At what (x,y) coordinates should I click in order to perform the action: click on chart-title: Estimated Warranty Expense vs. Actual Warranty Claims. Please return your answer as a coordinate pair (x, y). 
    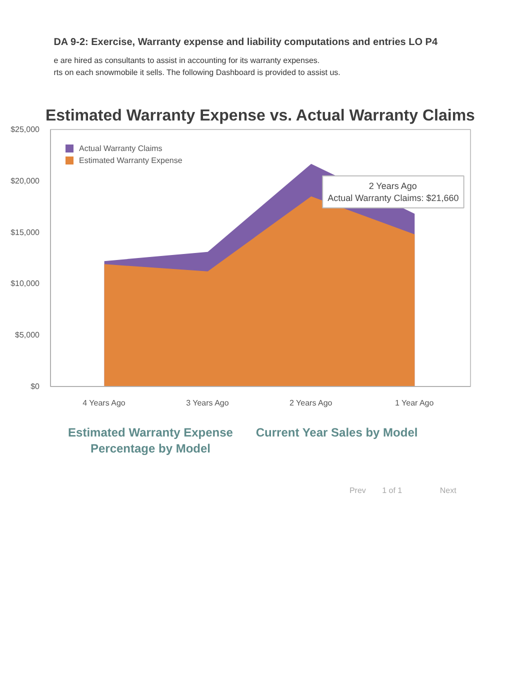
    Looking at the image, I should click on (260, 116).